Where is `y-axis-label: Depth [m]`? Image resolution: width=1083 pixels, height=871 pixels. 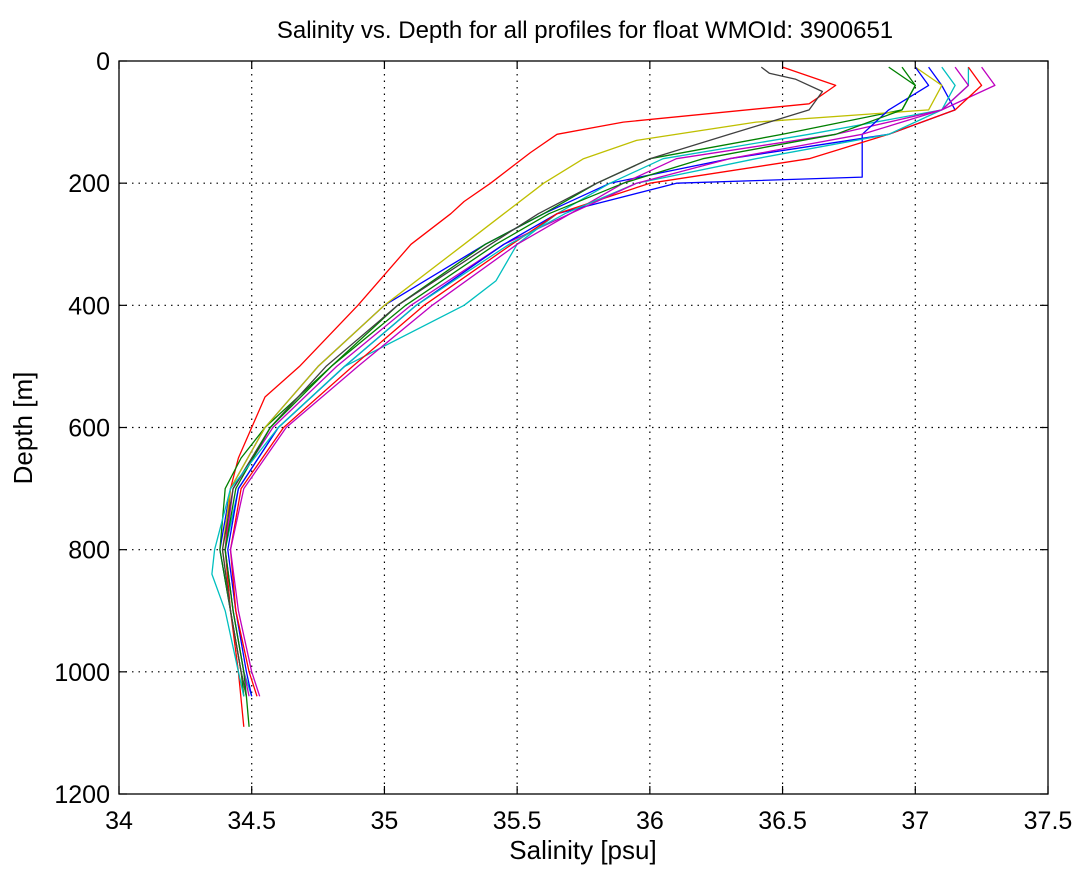 y-axis-label: Depth [m] is located at coordinates (23, 428).